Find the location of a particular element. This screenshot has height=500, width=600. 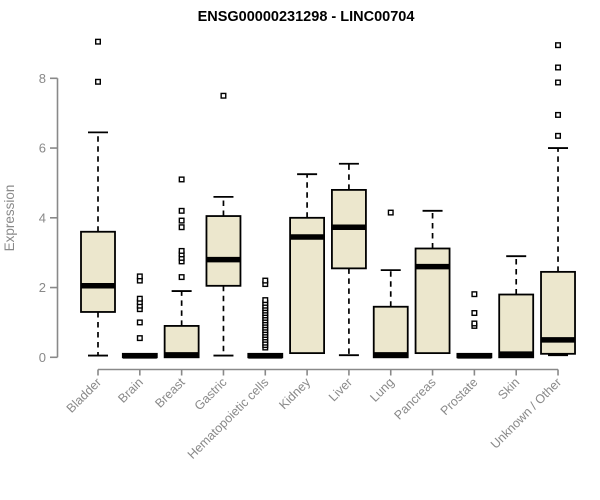

chart-title: ENSG00000231298 - LINC00704 is located at coordinates (306, 17).